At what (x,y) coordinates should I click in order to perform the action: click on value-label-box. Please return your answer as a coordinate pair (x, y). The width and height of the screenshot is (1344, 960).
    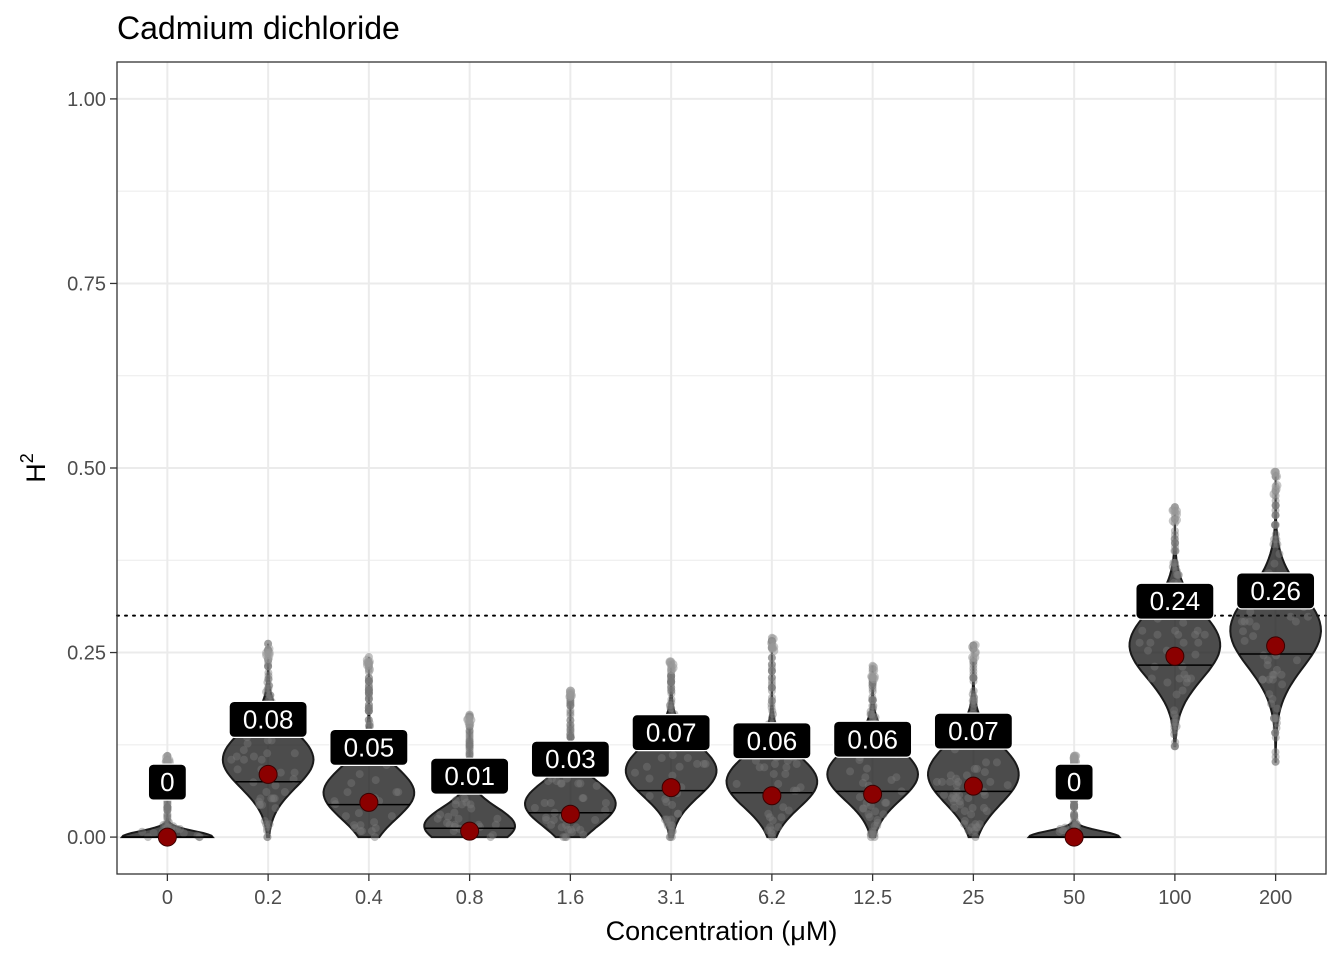
    Looking at the image, I should click on (570, 759).